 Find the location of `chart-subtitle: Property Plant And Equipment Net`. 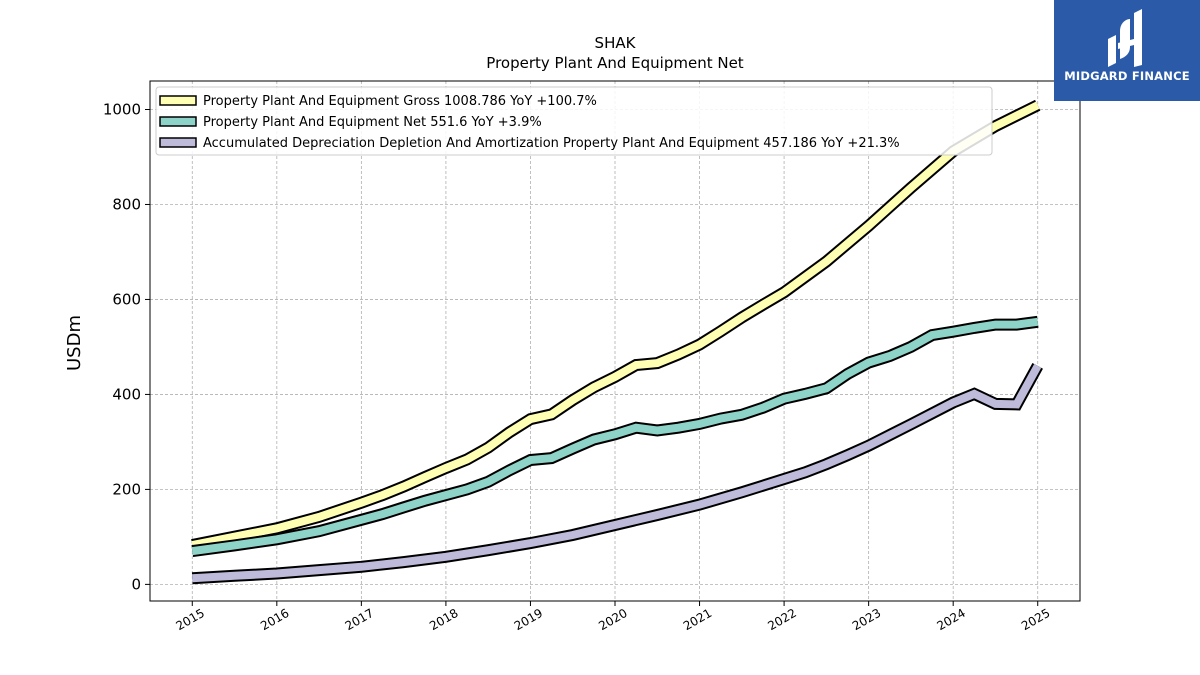

chart-subtitle: Property Plant And Equipment Net is located at coordinates (614, 63).